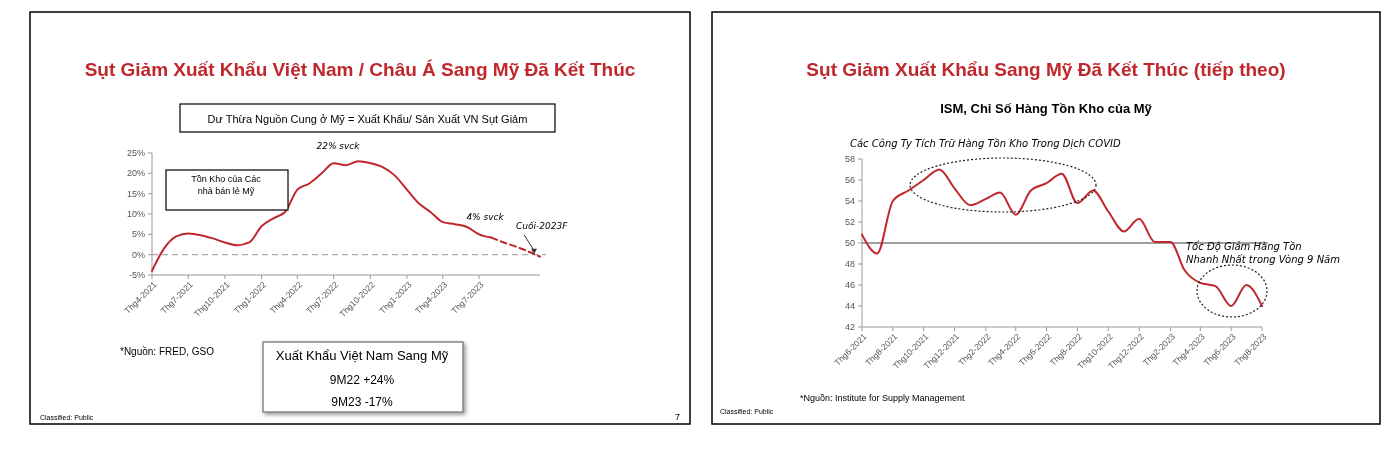  Describe the element at coordinates (849, 243) in the screenshot. I see `y-tick-label: 50` at that location.